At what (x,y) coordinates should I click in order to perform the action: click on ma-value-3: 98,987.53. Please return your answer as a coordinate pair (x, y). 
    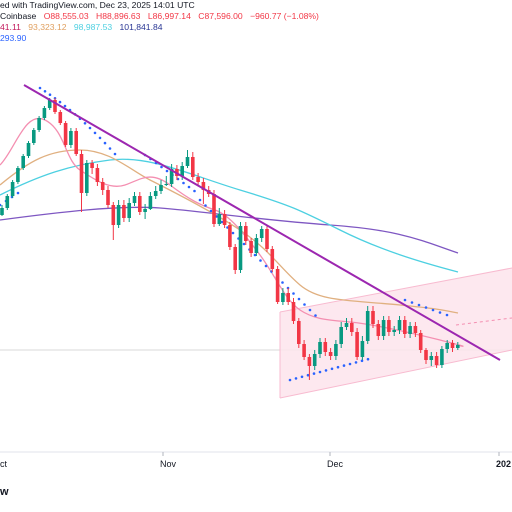
    Looking at the image, I should click on (93, 27).